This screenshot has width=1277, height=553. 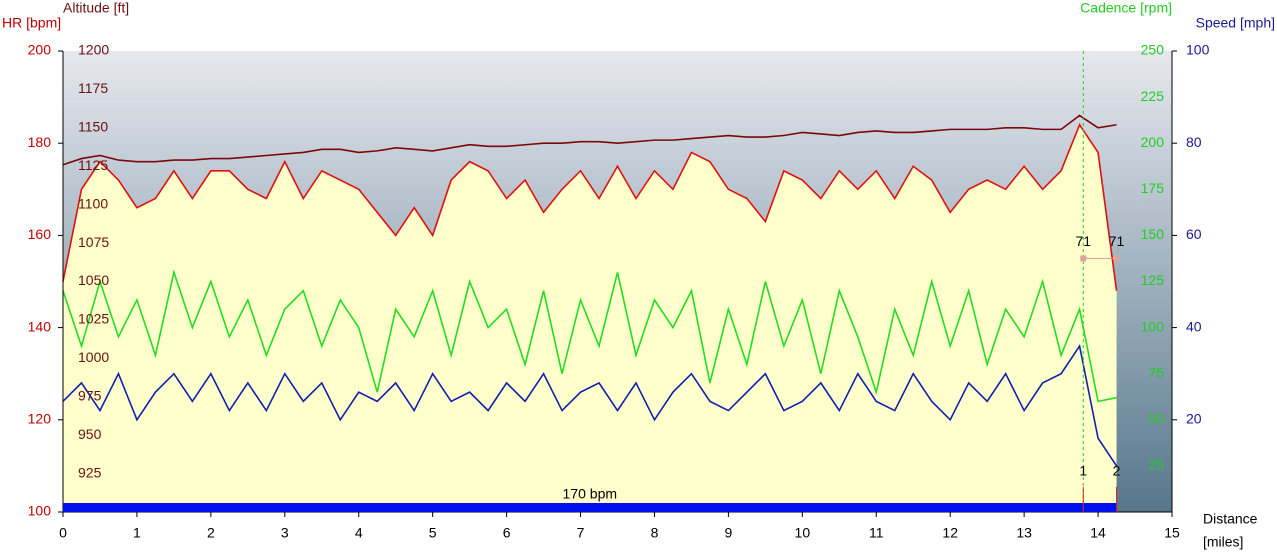 What do you see at coordinates (1156, 465) in the screenshot?
I see `cad-tick-label: 25` at bounding box center [1156, 465].